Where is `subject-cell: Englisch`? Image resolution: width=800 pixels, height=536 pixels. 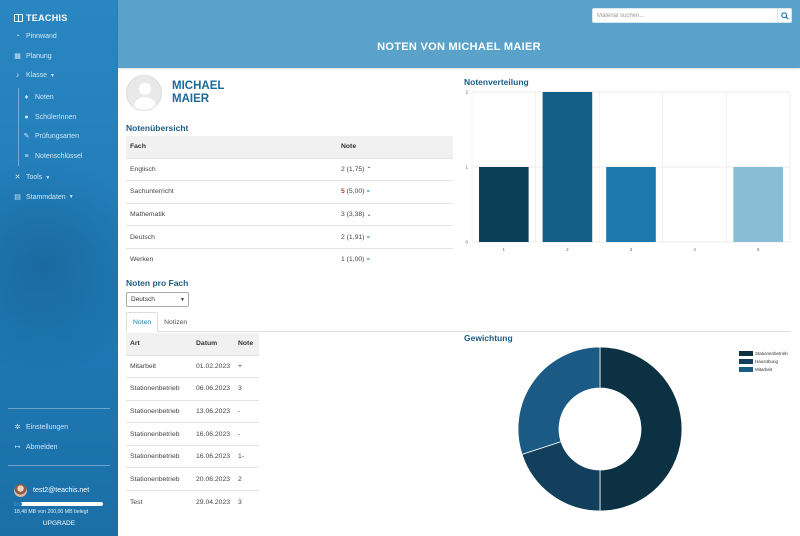
subject-cell: Englisch is located at coordinates (231, 169).